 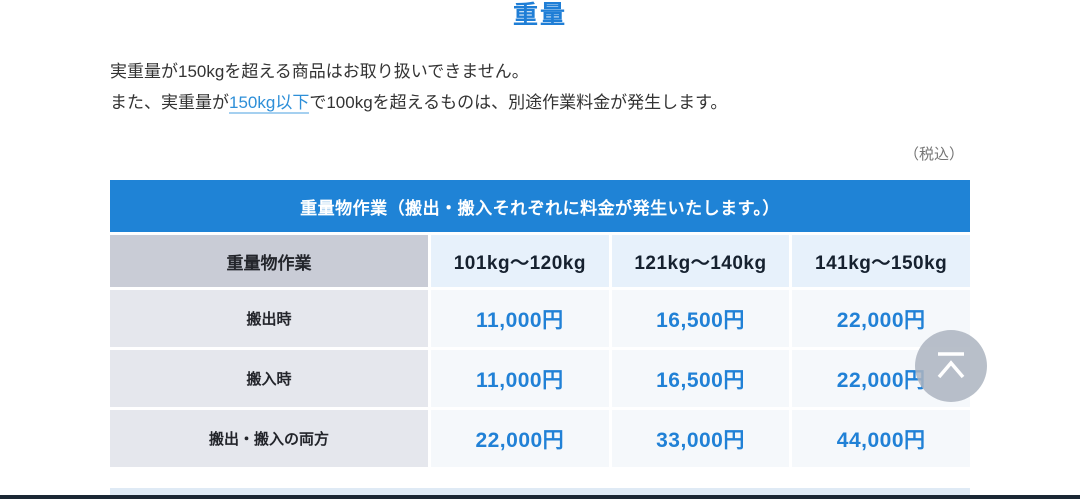 I want to click on back-to-top-button, so click(x=951, y=366).